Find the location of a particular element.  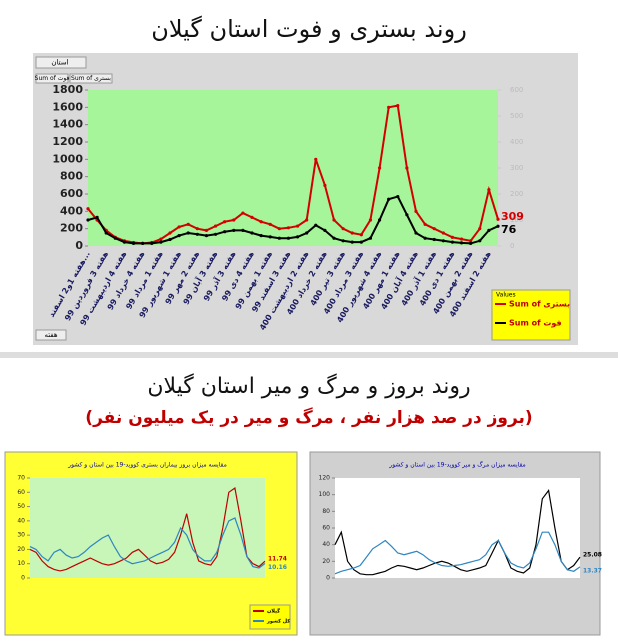

y-tick-label: 60 is located at coordinates (21, 492).